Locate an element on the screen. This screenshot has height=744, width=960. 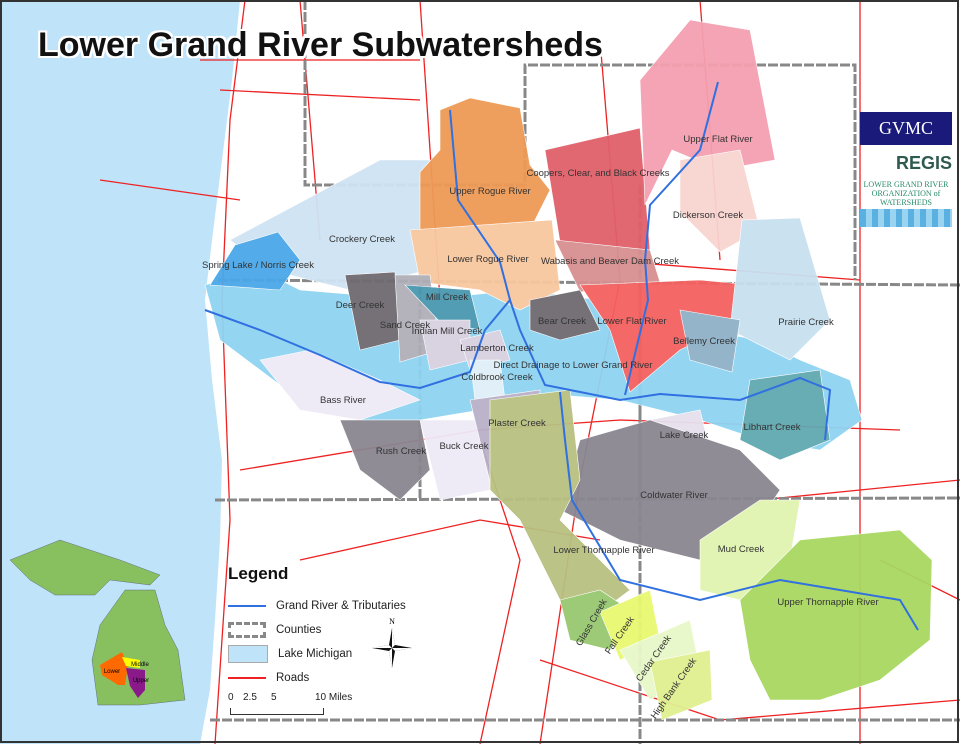
label: Direct Drainage to Lower Grand River is located at coordinates (573, 365).